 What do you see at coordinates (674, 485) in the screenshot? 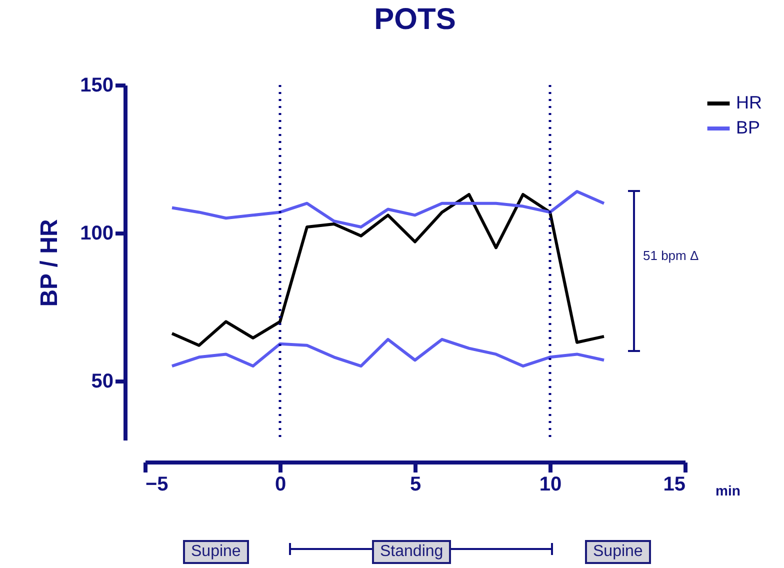
I see `x-tick-label: 15` at bounding box center [674, 485].